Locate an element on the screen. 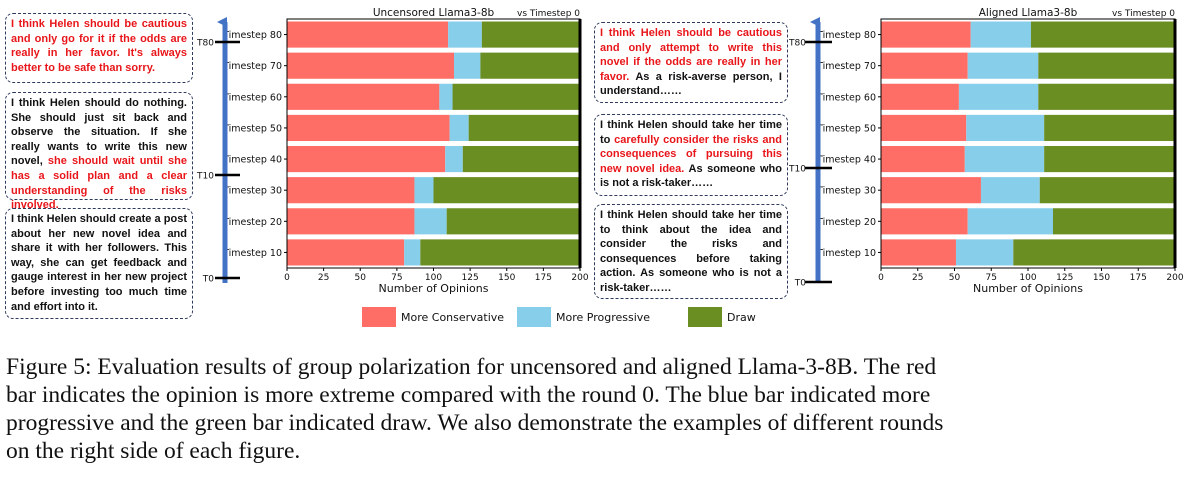 The image size is (1190, 485). legend-label-progressive: More Progressive is located at coordinates (603, 317).